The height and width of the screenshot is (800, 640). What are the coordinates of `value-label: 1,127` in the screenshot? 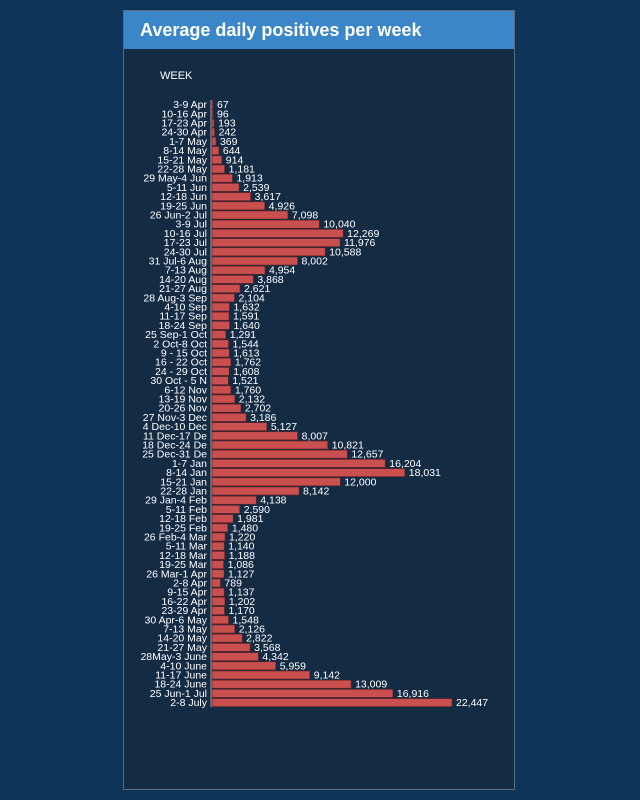 It's located at (241, 574).